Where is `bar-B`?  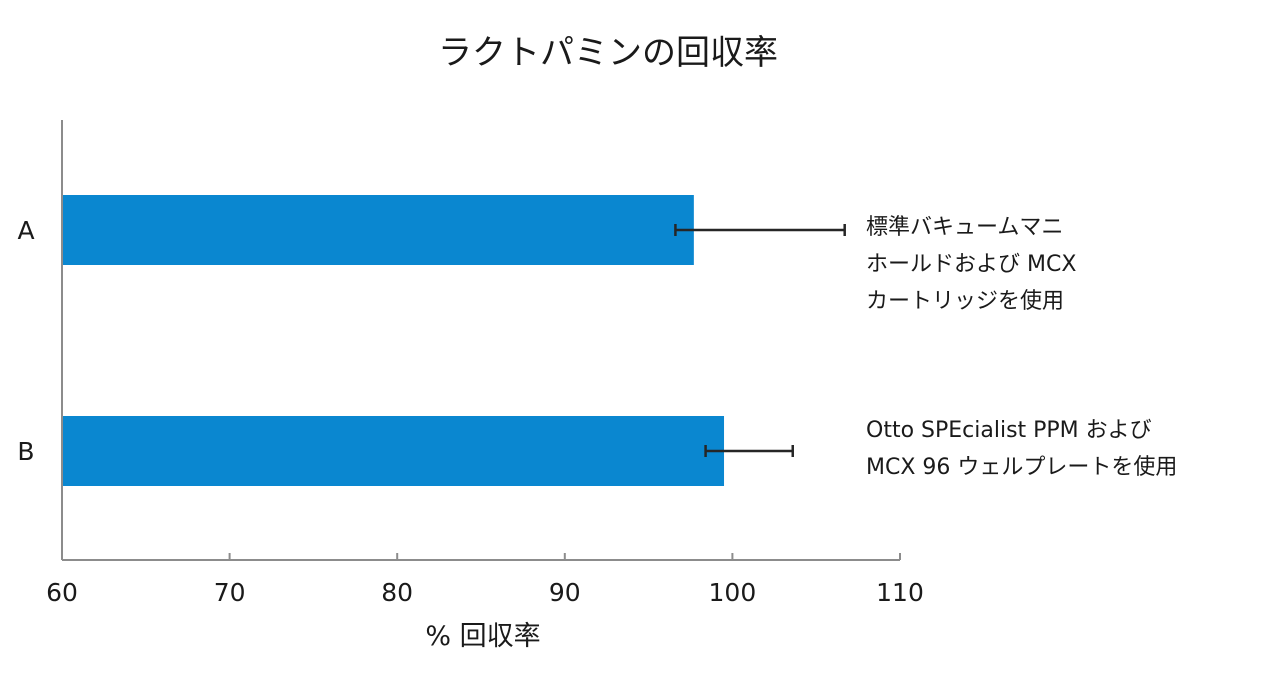
bar-B is located at coordinates (393, 451).